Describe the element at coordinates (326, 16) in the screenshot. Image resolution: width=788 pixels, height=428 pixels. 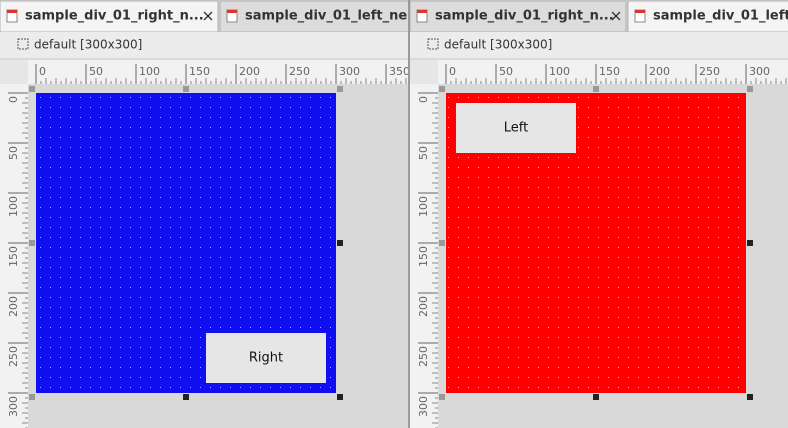
I see `tab-label: sample_div_01_left_ne` at that location.